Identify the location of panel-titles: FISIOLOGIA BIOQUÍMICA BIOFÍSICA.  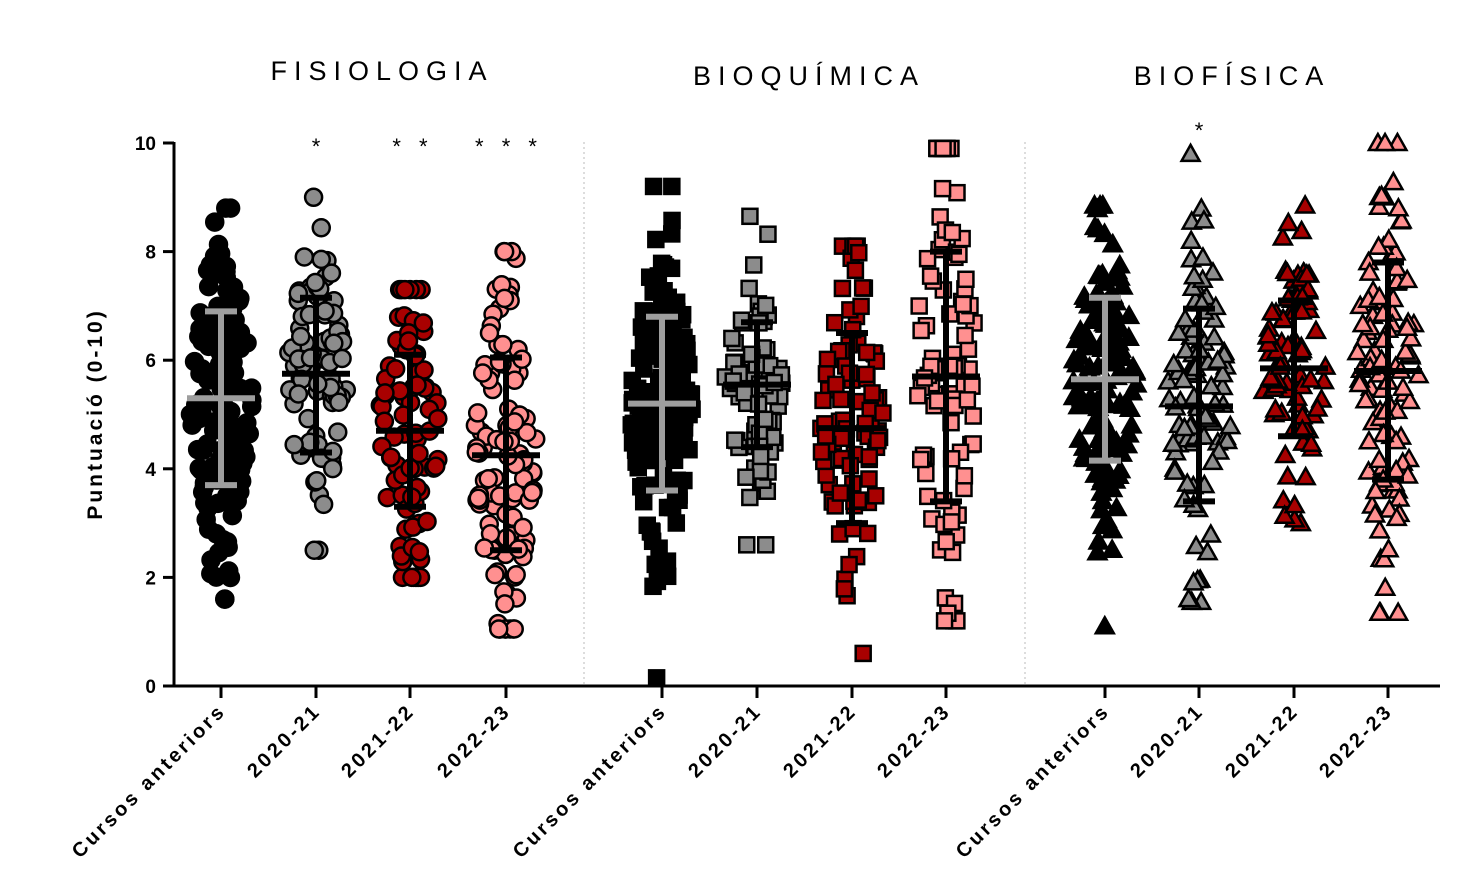
(796, 73).